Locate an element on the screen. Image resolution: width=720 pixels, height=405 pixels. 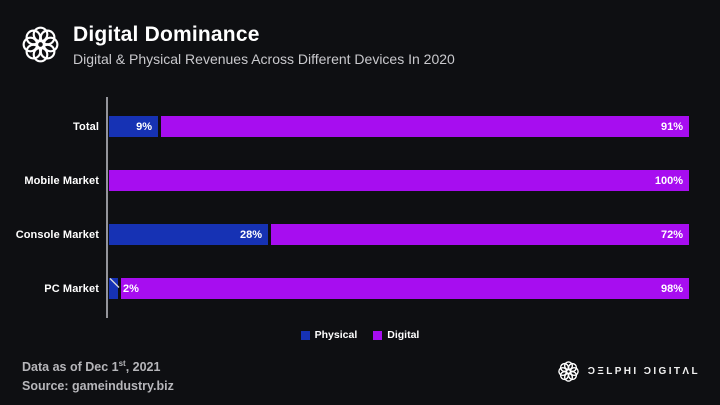
legend-item-physical: Physical is located at coordinates (329, 335).